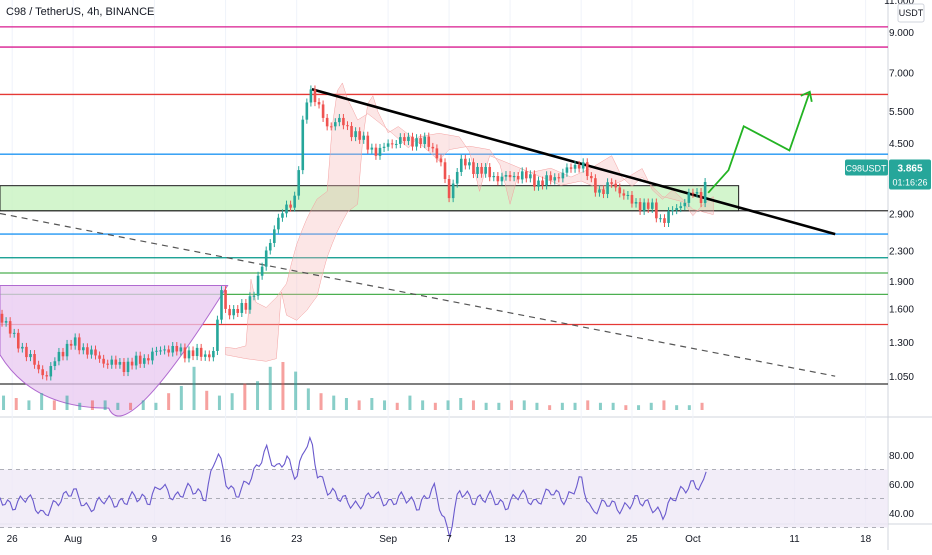 This screenshot has height=555, width=932. I want to click on price-tick-label: 1.050, so click(901, 377).